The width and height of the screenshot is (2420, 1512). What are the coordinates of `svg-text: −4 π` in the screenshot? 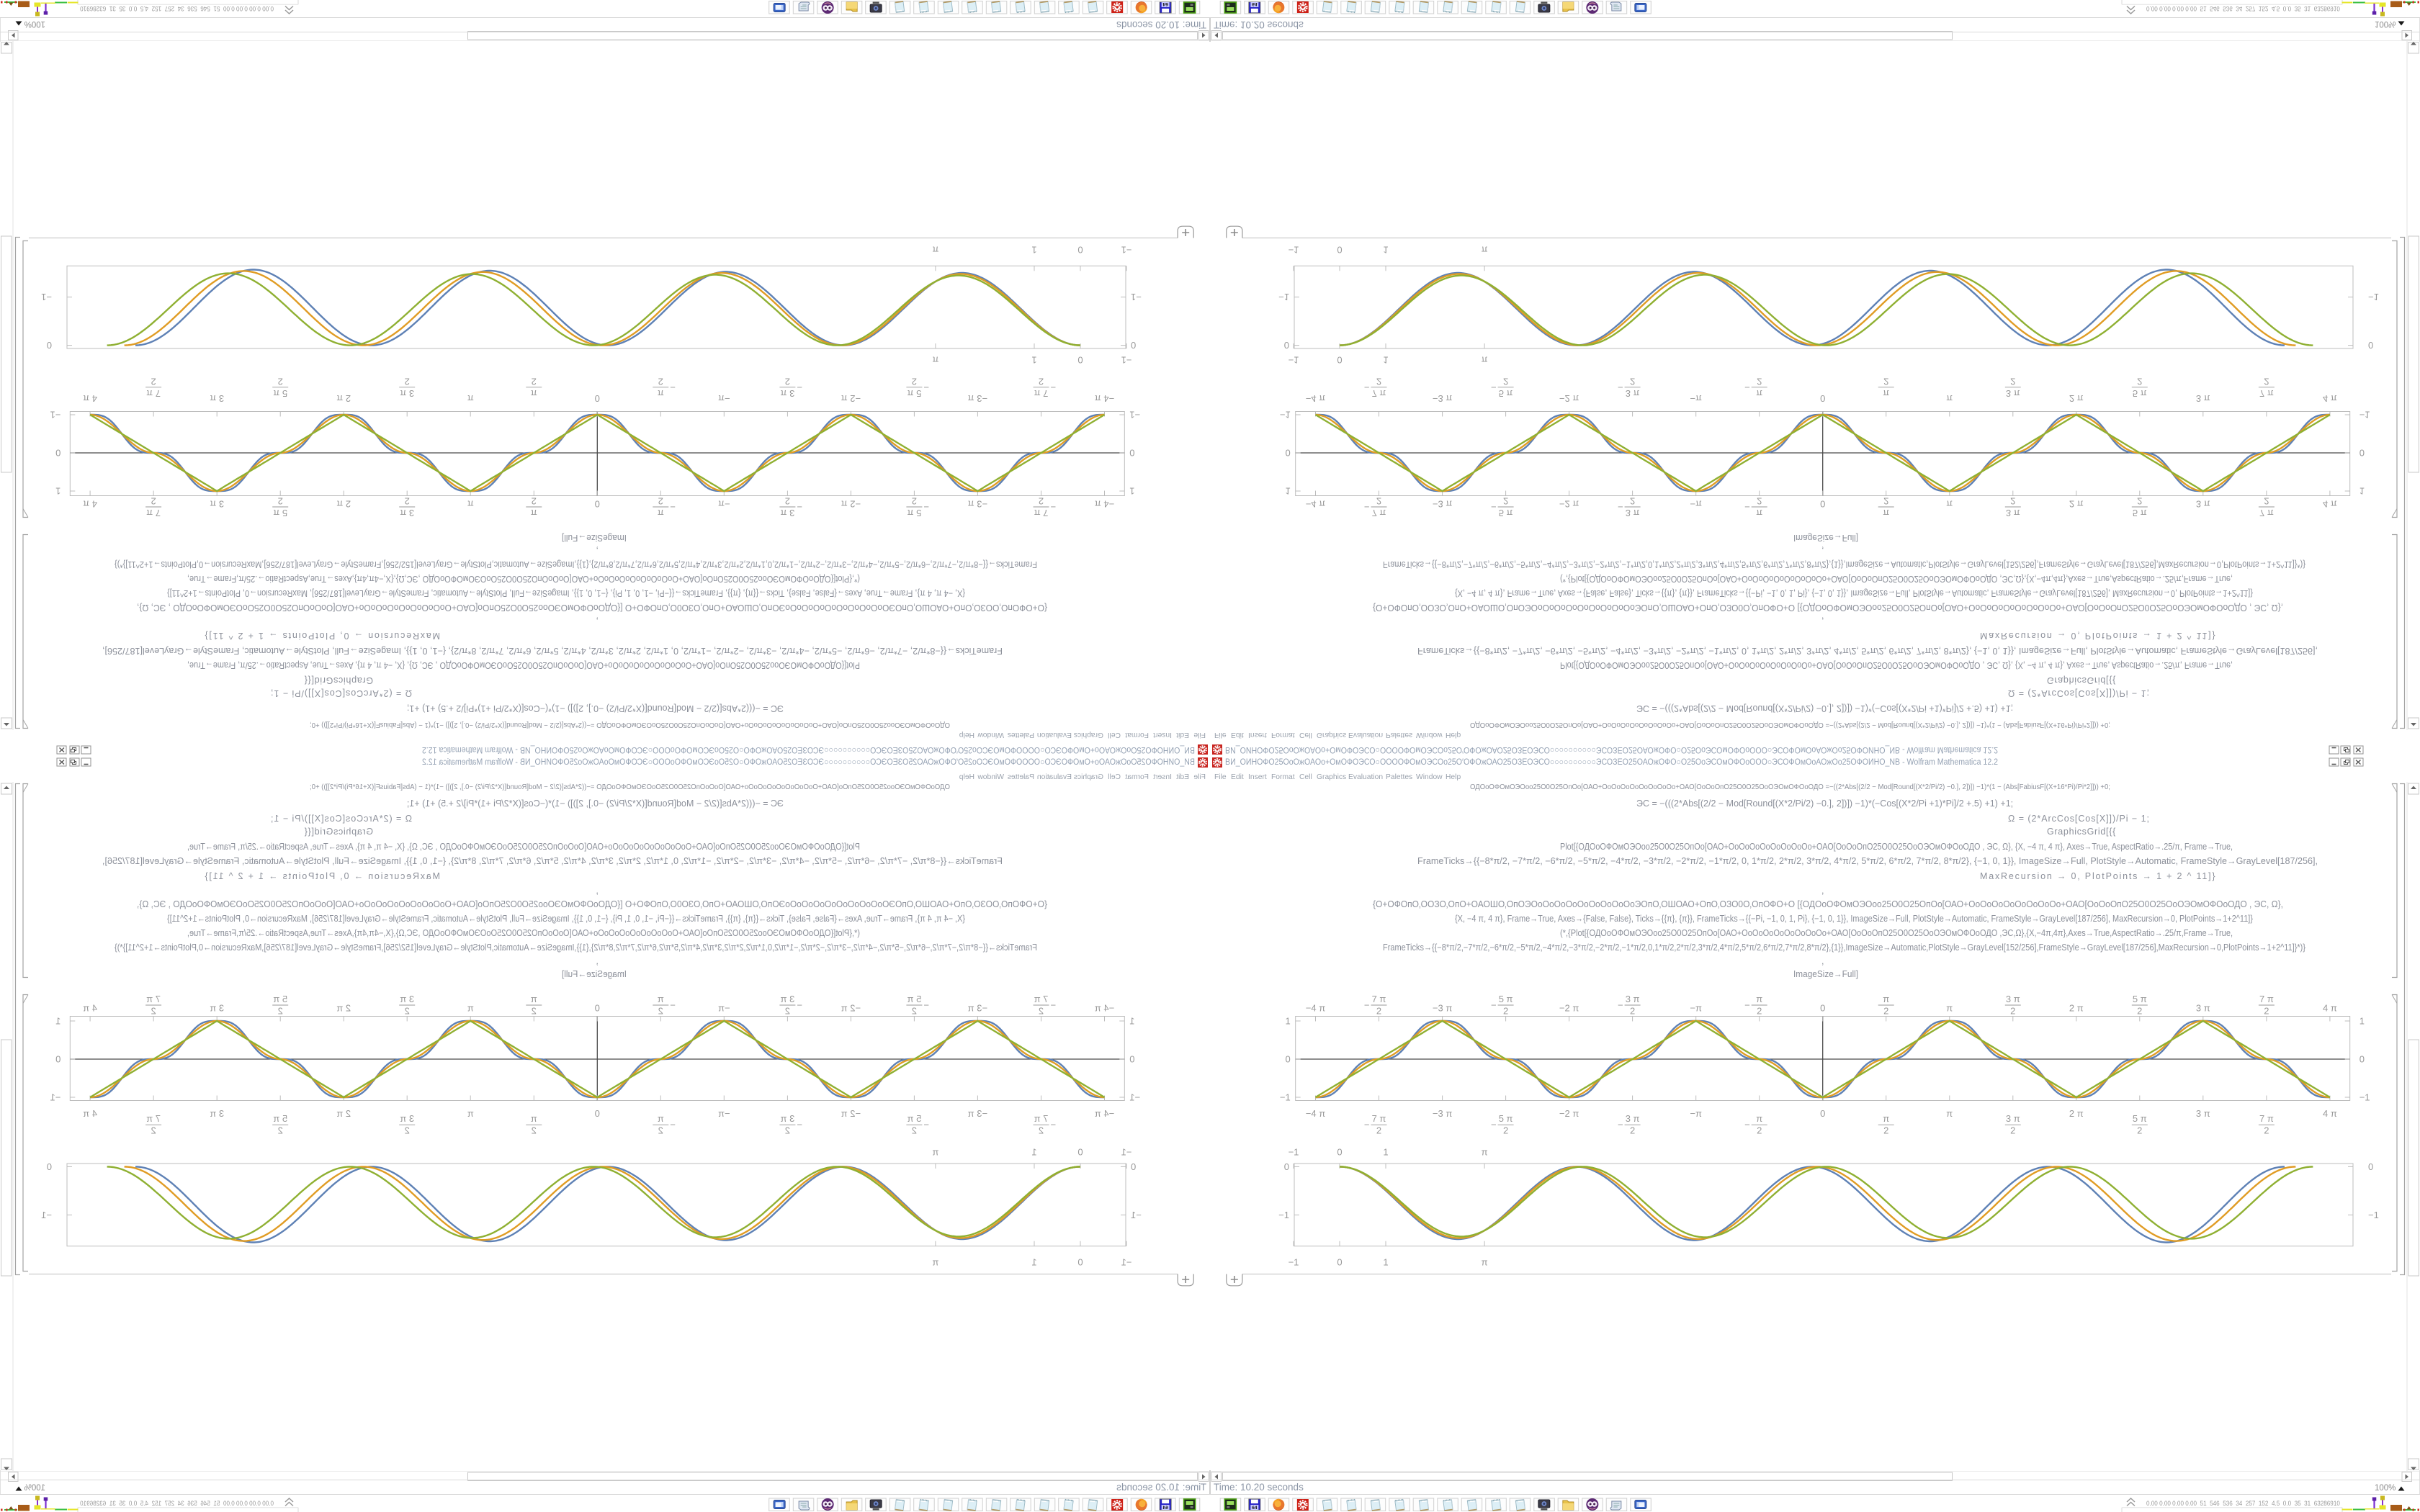 It's located at (1315, 1113).